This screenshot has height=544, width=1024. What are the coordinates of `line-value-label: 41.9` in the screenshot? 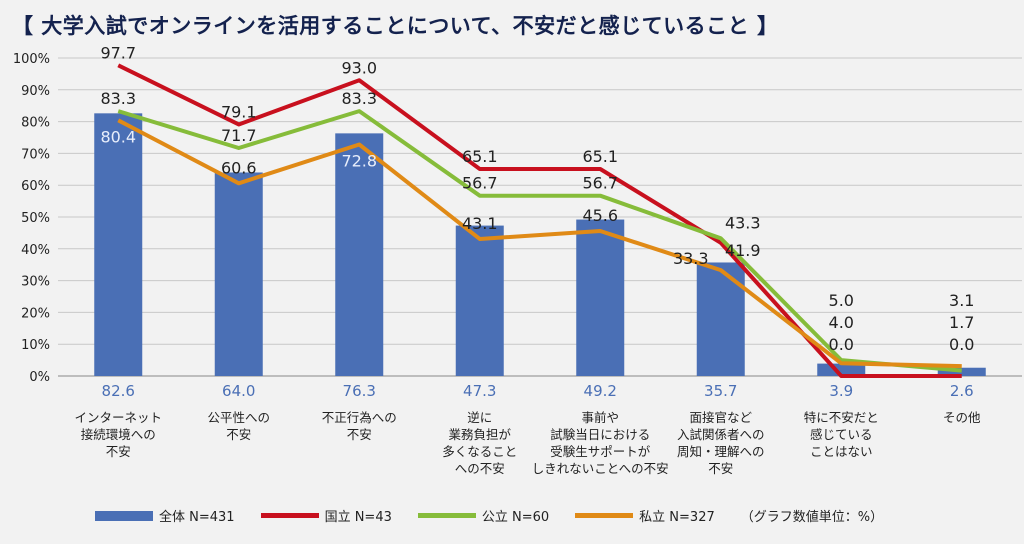 It's located at (743, 250).